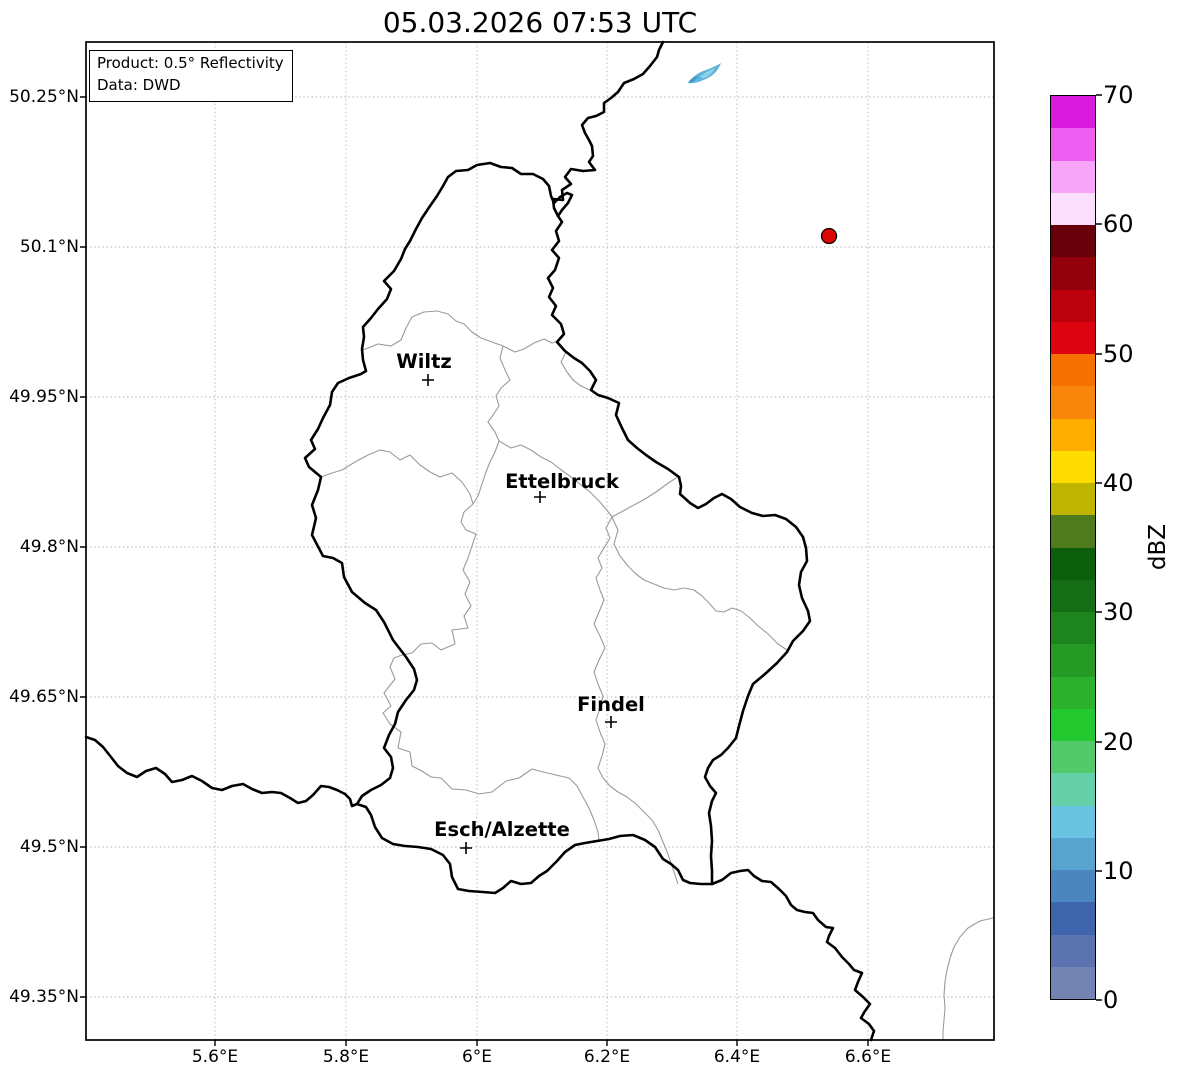 The height and width of the screenshot is (1081, 1184). I want to click on lon-tick-label: 6°E, so click(477, 1057).